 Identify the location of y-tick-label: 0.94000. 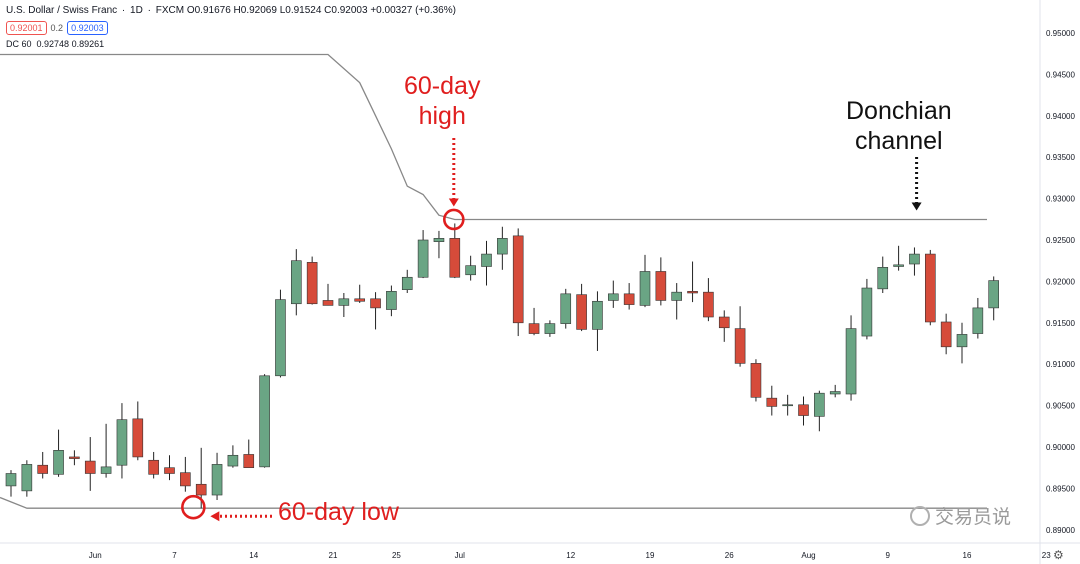
(1060, 116).